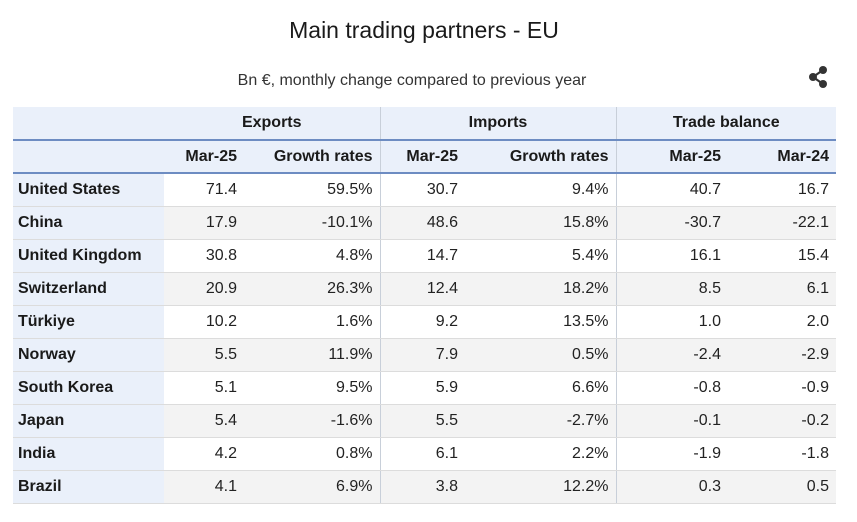 The height and width of the screenshot is (522, 857). What do you see at coordinates (88, 454) in the screenshot?
I see `row-country-label: India` at bounding box center [88, 454].